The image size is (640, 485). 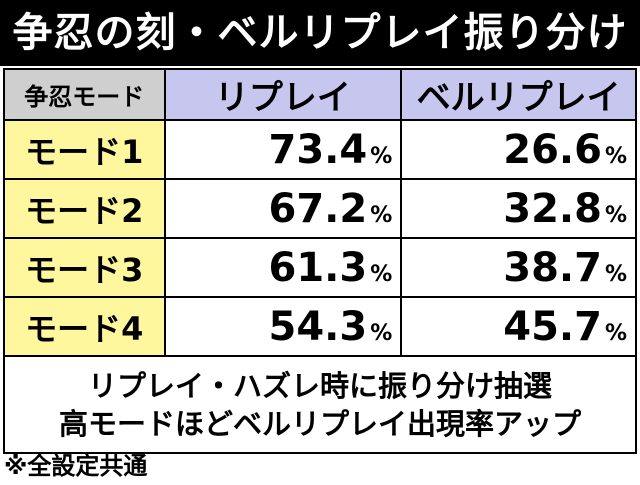 What do you see at coordinates (319, 423) in the screenshot?
I see `note-line-2: 高モードほどベルリプレイ出現率アップ` at bounding box center [319, 423].